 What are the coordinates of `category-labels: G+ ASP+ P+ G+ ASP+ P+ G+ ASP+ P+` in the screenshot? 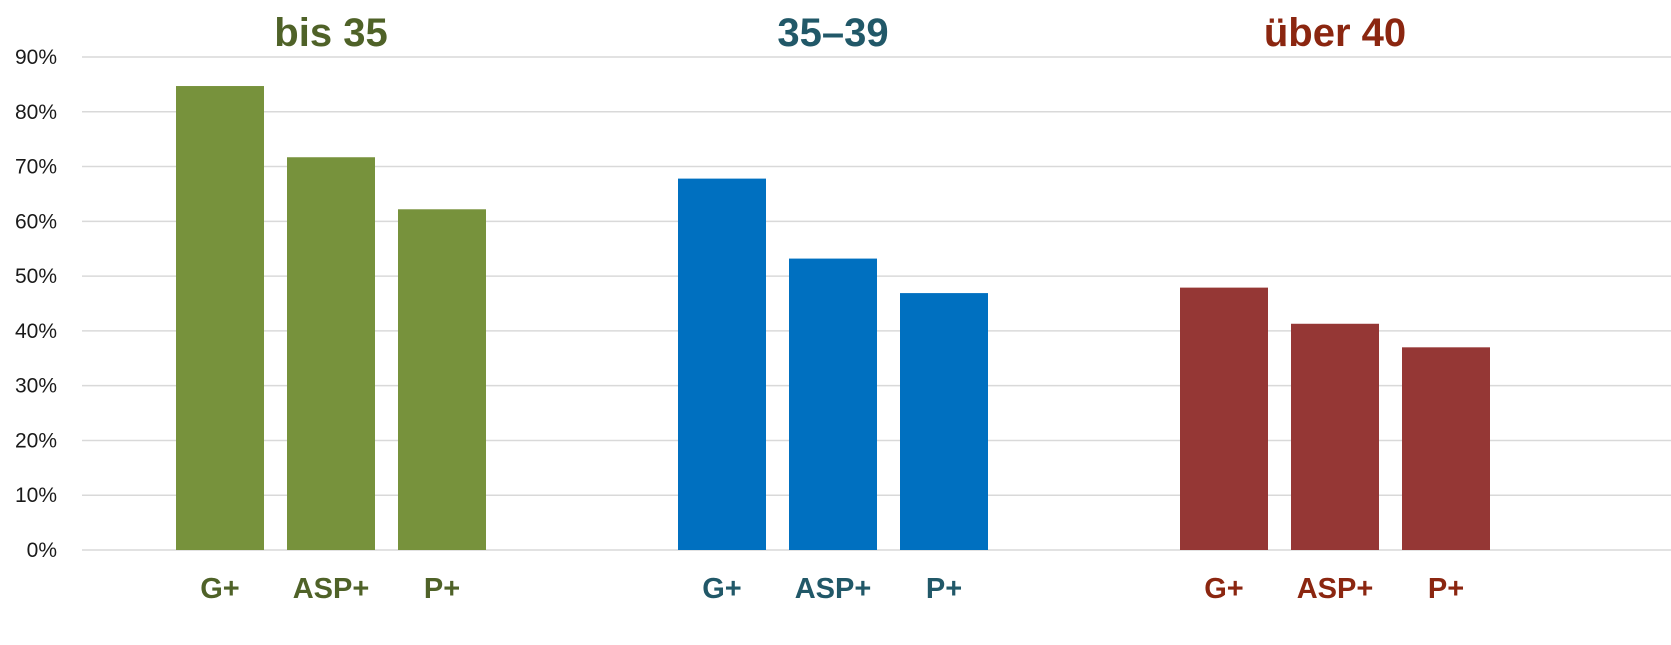 It's located at (832, 589).